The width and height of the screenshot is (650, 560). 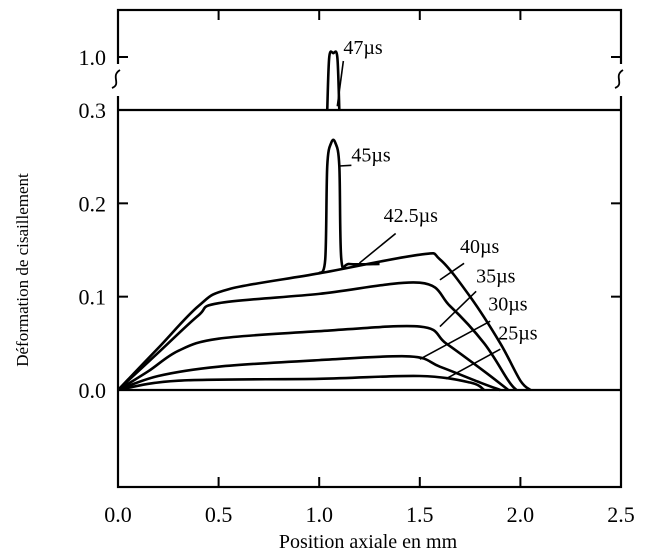 What do you see at coordinates (219, 514) in the screenshot?
I see `x-tick-label: 0.5` at bounding box center [219, 514].